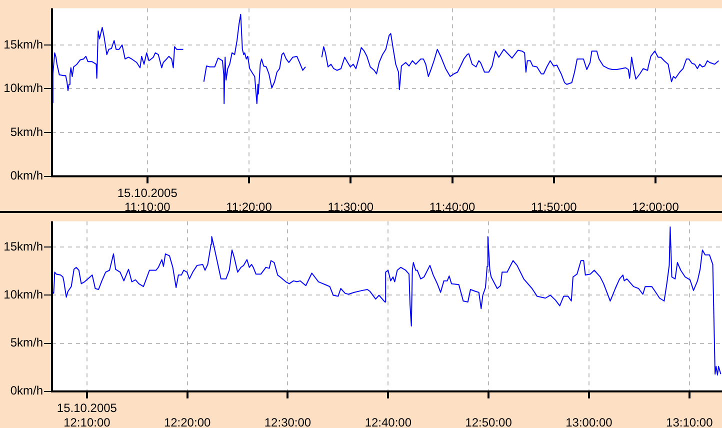 Image resolution: width=722 pixels, height=428 pixels. Describe the element at coordinates (656, 207) in the screenshot. I see `x-tick-label: 12:00:00` at that location.